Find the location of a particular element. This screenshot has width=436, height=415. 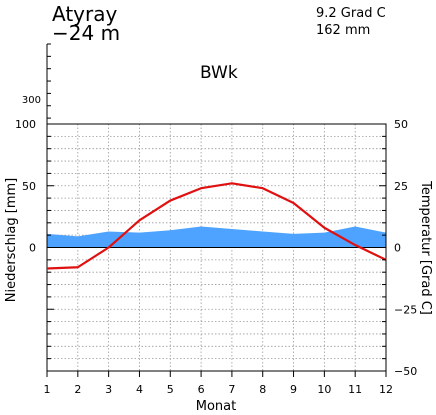

precip-tick-label: 100 is located at coordinates (25, 124).